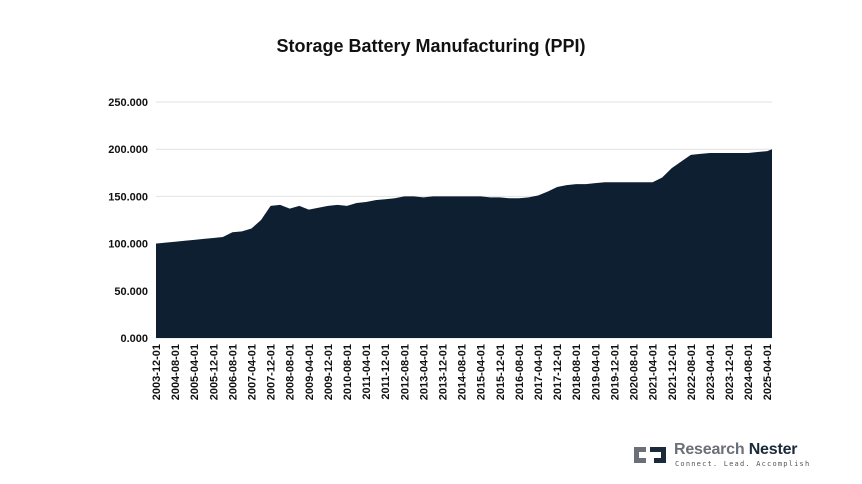 This screenshot has width=862, height=484. I want to click on x-tick-label: 2003-12-01, so click(157, 372).